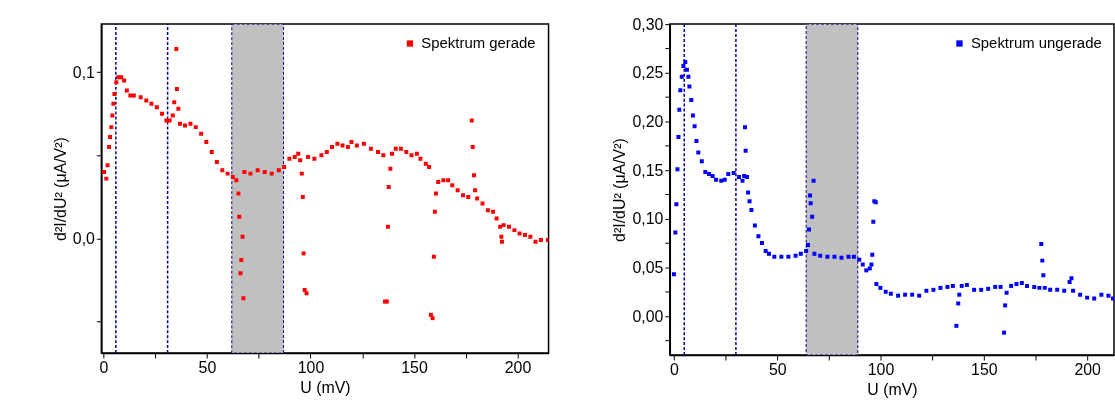 The image size is (1115, 408). Describe the element at coordinates (648, 170) in the screenshot. I see `y-tick-label: 0,15` at that location.